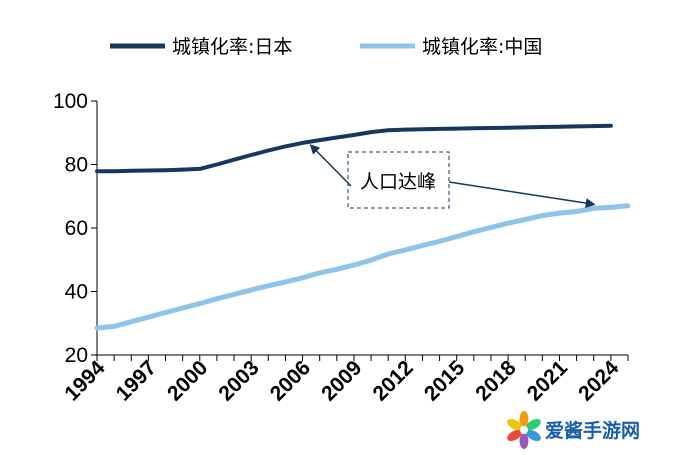  What do you see at coordinates (76, 292) in the screenshot?
I see `y-tick-label: 40` at bounding box center [76, 292].